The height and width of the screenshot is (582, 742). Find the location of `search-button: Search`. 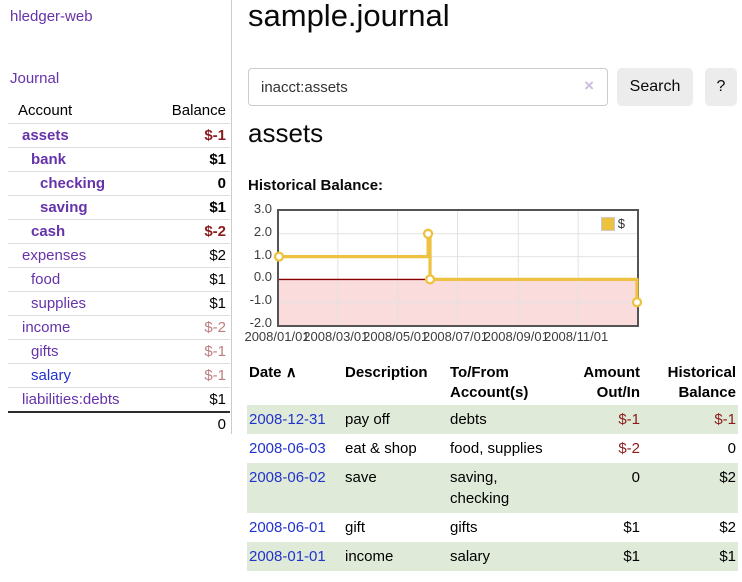

search-button: Search is located at coordinates (655, 87).